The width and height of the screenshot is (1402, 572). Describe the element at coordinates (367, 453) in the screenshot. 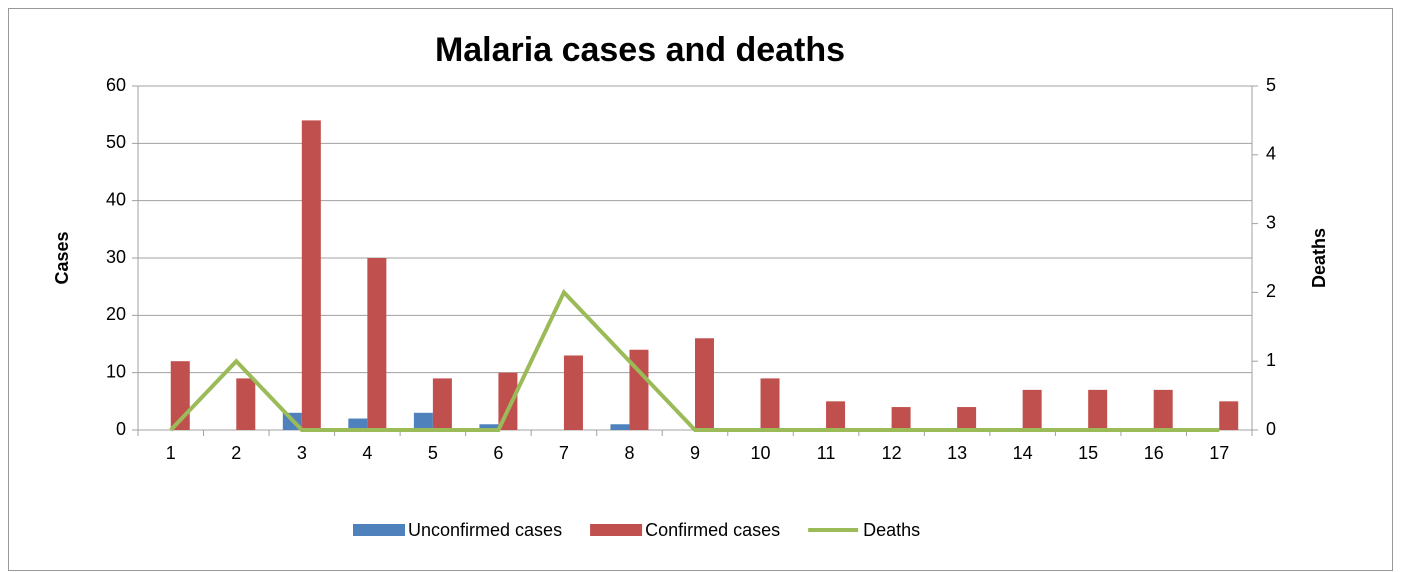

I see `x-tick-label: 4` at that location.